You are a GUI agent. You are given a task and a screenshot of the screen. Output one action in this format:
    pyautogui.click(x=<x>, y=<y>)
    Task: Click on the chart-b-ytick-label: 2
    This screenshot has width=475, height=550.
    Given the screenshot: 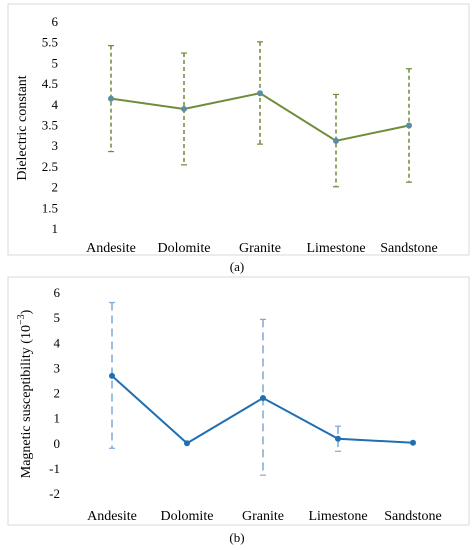 What is the action you would take?
    pyautogui.click(x=57, y=393)
    